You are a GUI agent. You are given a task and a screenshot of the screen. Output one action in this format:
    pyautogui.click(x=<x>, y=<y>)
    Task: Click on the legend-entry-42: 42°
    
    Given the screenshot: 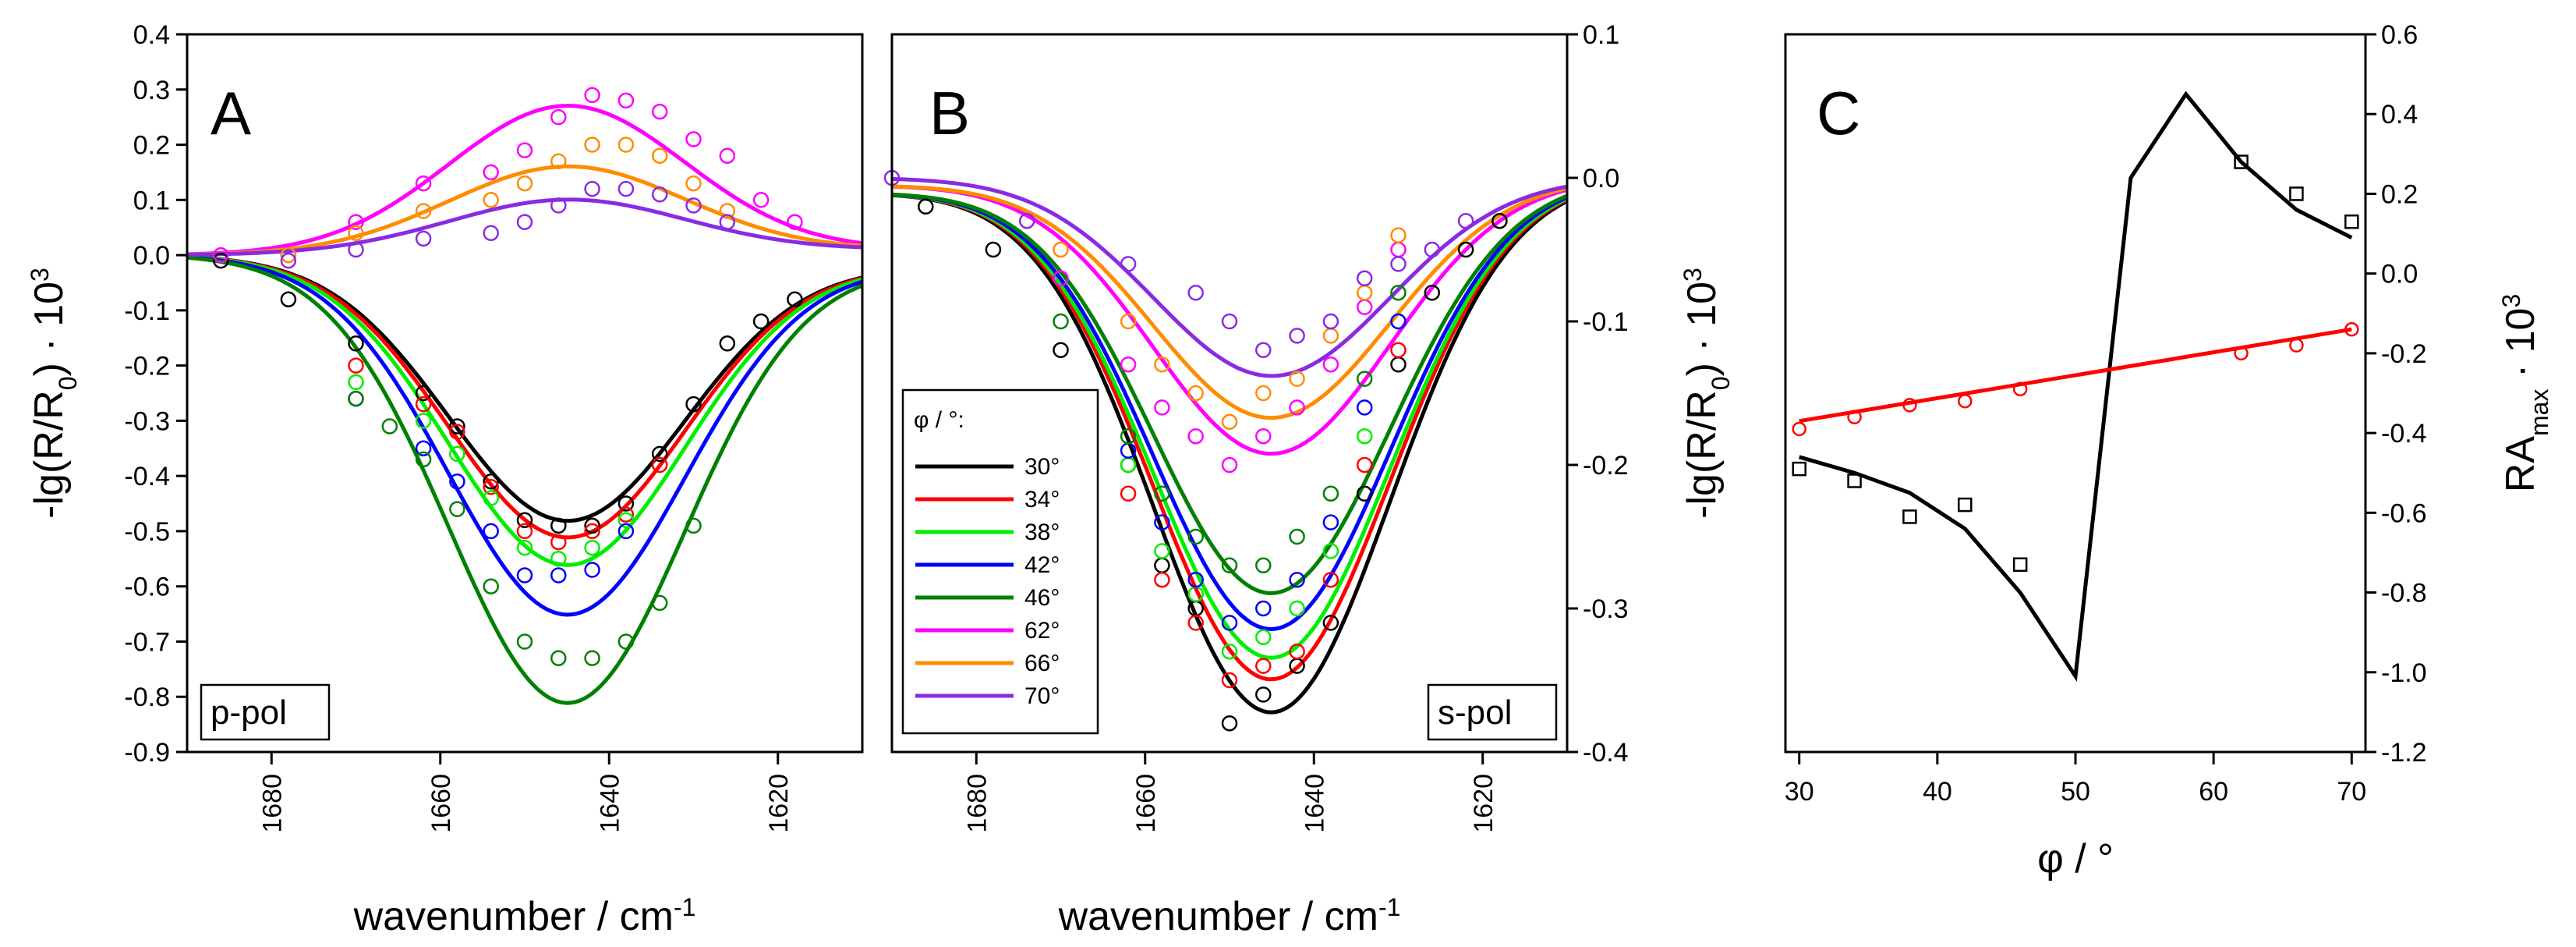 What is the action you would take?
    pyautogui.click(x=1042, y=565)
    